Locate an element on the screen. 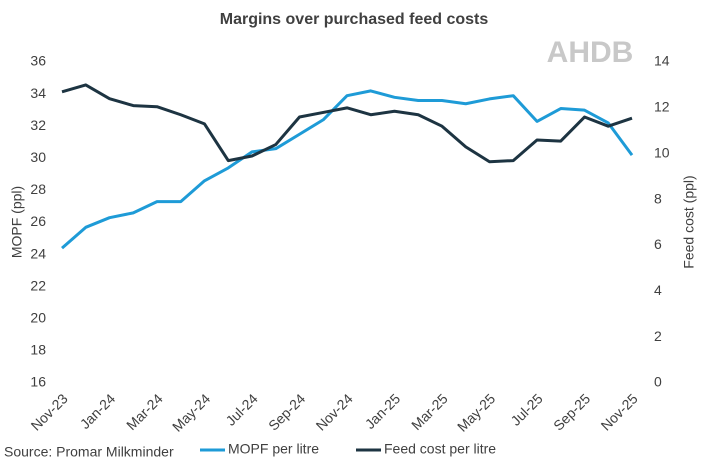 This screenshot has height=470, width=707. x-tick-label: Nov-24 is located at coordinates (334, 411).